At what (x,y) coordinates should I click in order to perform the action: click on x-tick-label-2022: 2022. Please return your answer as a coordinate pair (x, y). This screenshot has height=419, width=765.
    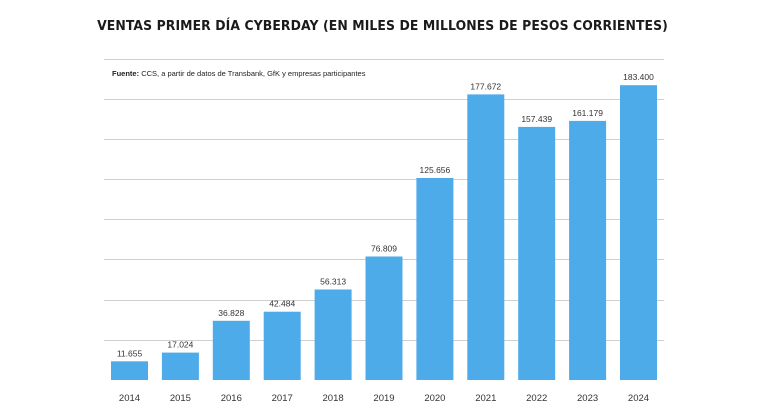
    Looking at the image, I should click on (536, 398).